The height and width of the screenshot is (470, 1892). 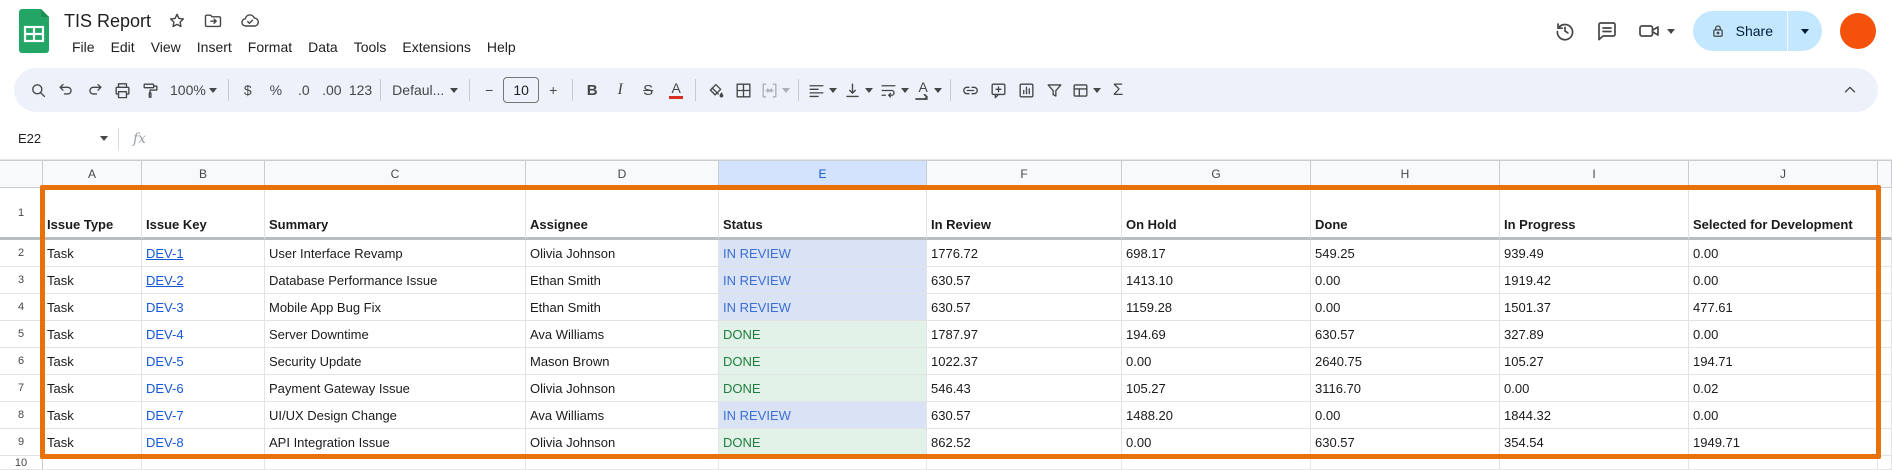 I want to click on cell-G4: 1159.28, so click(x=1216, y=307).